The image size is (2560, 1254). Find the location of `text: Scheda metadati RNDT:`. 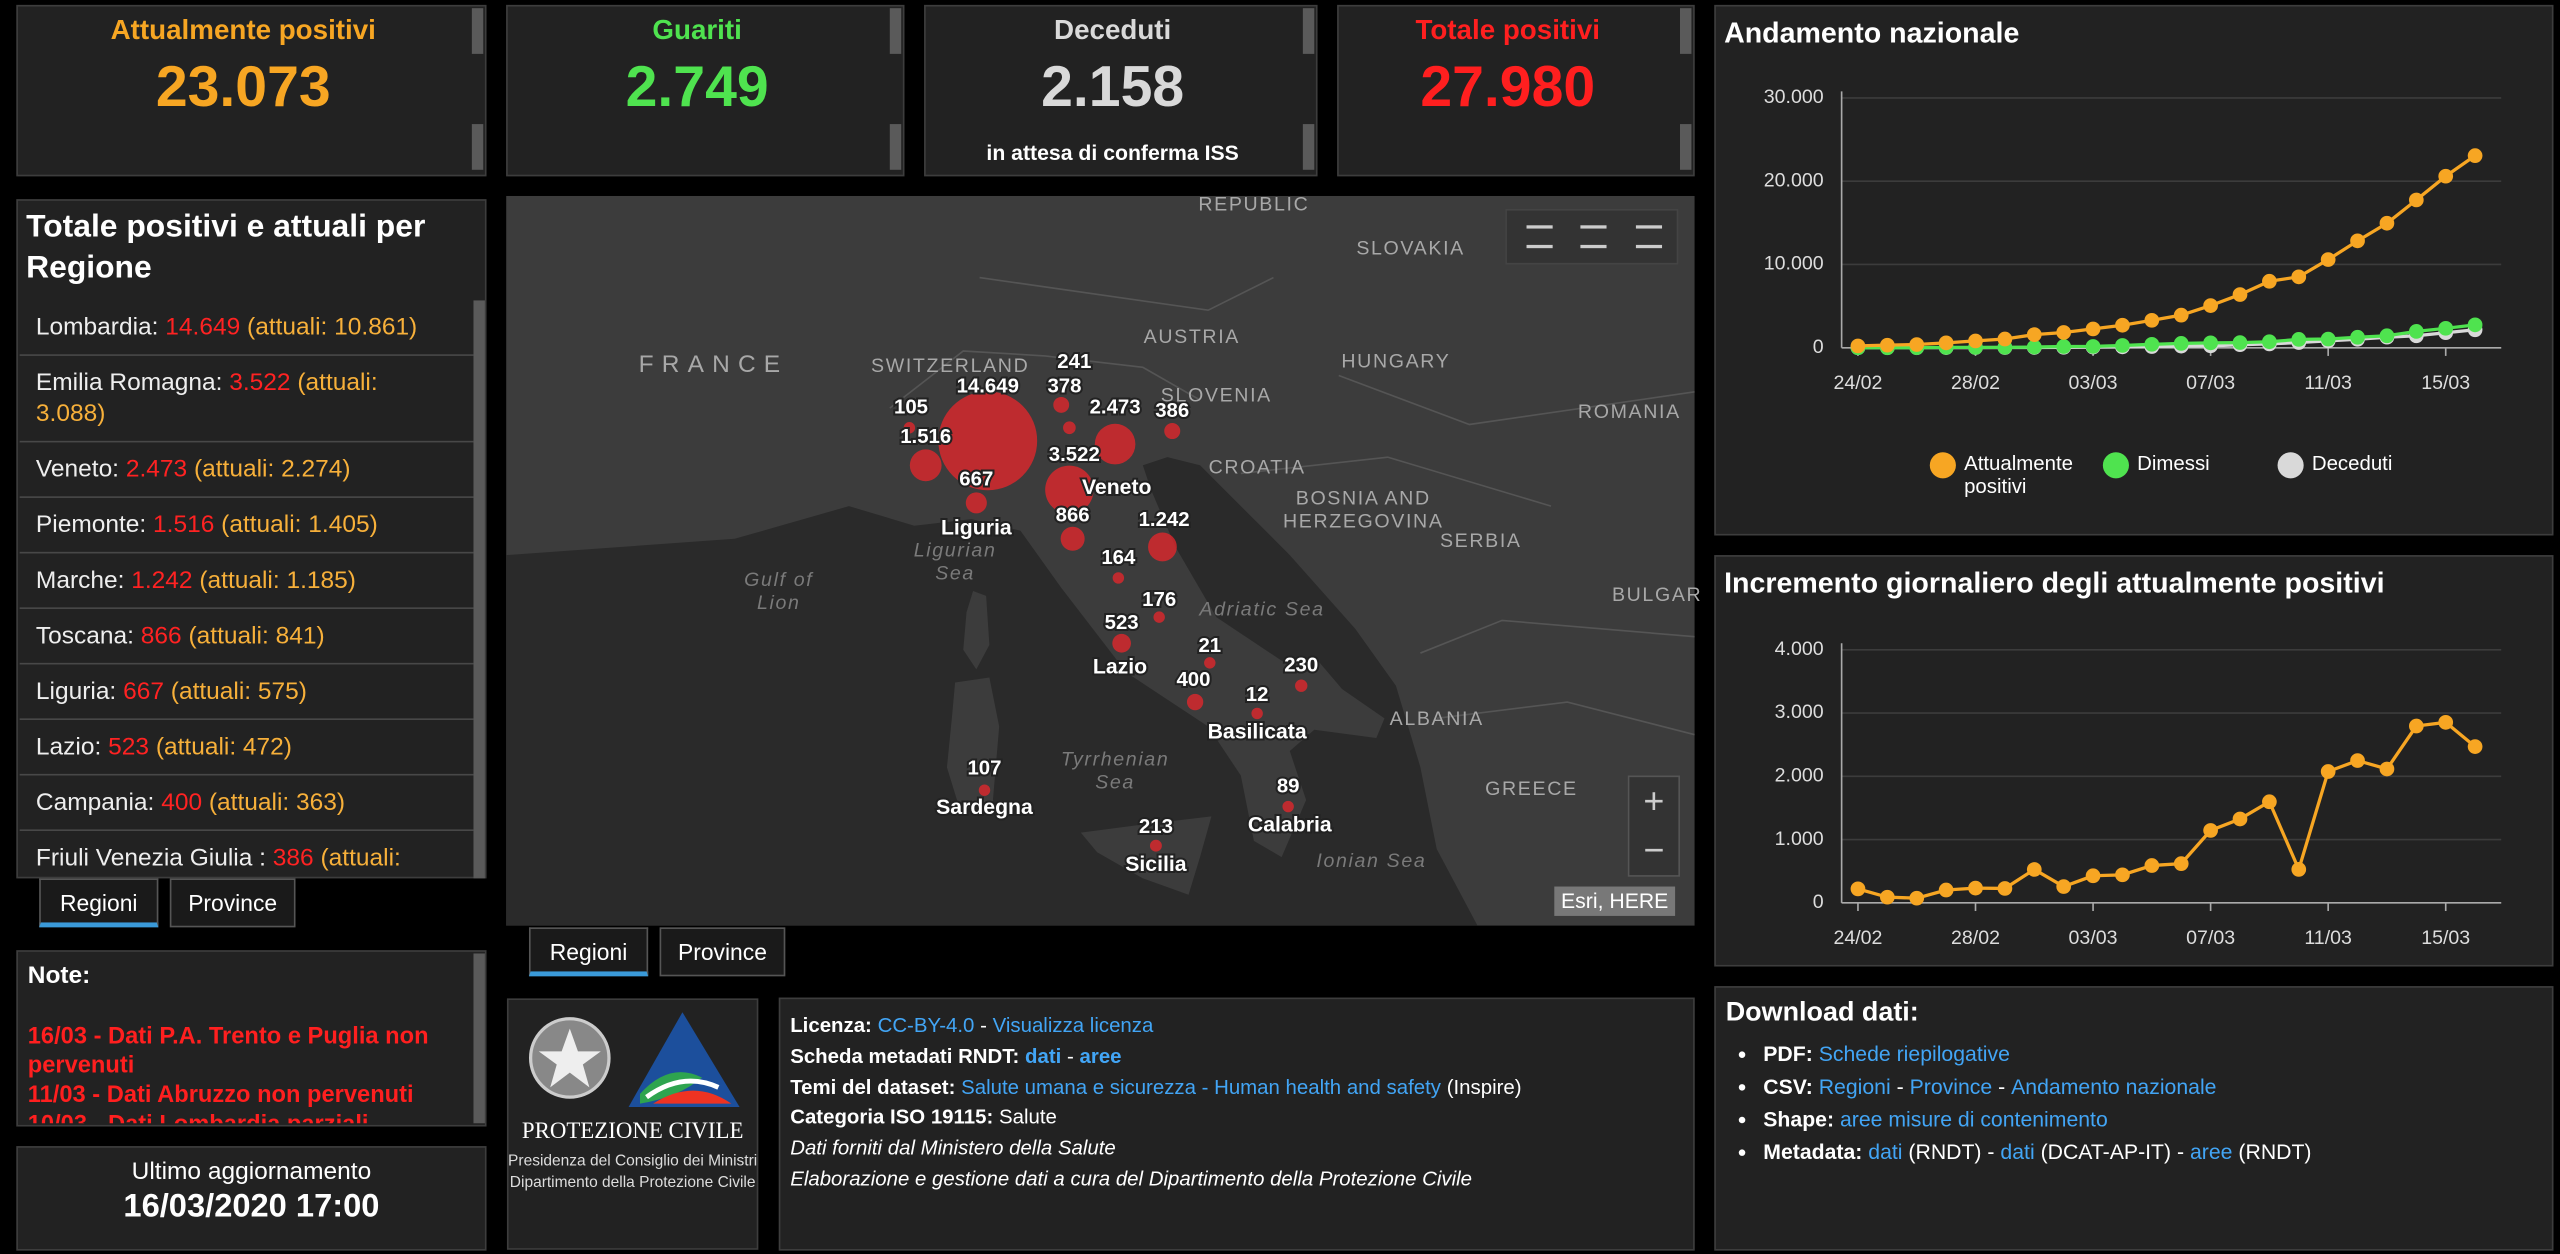

text: Scheda metadati RNDT: is located at coordinates (905, 1056).